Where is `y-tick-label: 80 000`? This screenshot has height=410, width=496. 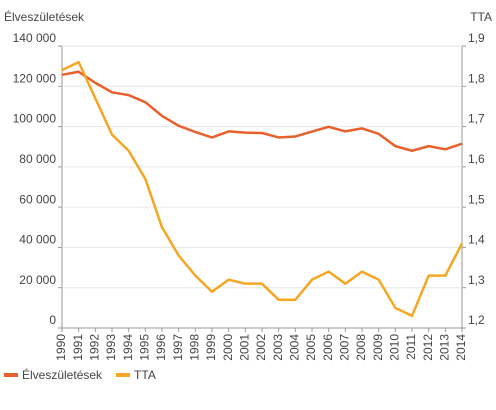 y-tick-label: 80 000 is located at coordinates (37, 159).